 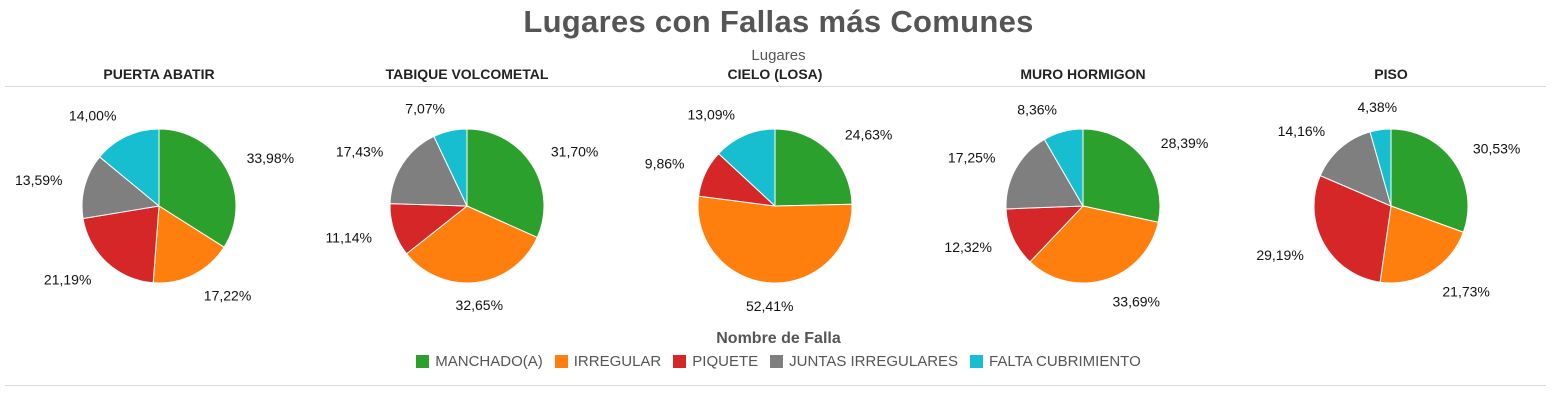 I want to click on legend-item: JUNTAS IRREGULARES, so click(x=864, y=361).